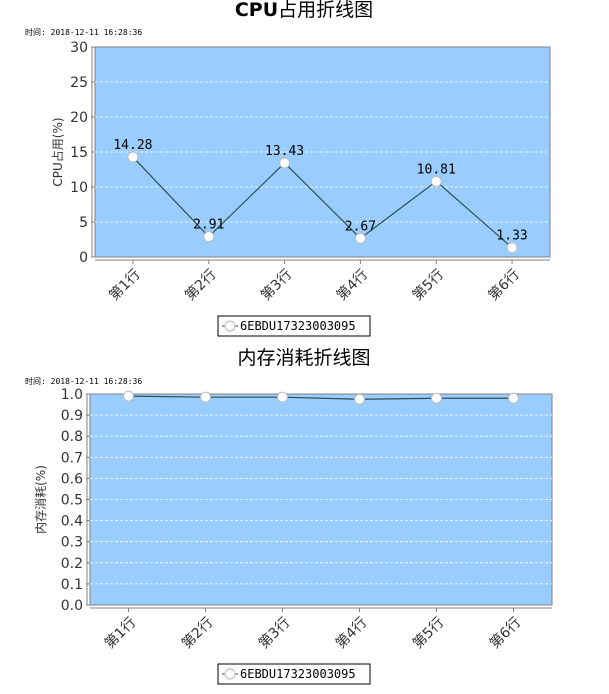  Describe the element at coordinates (72, 564) in the screenshot. I see `y-tick-label: 0.2` at that location.